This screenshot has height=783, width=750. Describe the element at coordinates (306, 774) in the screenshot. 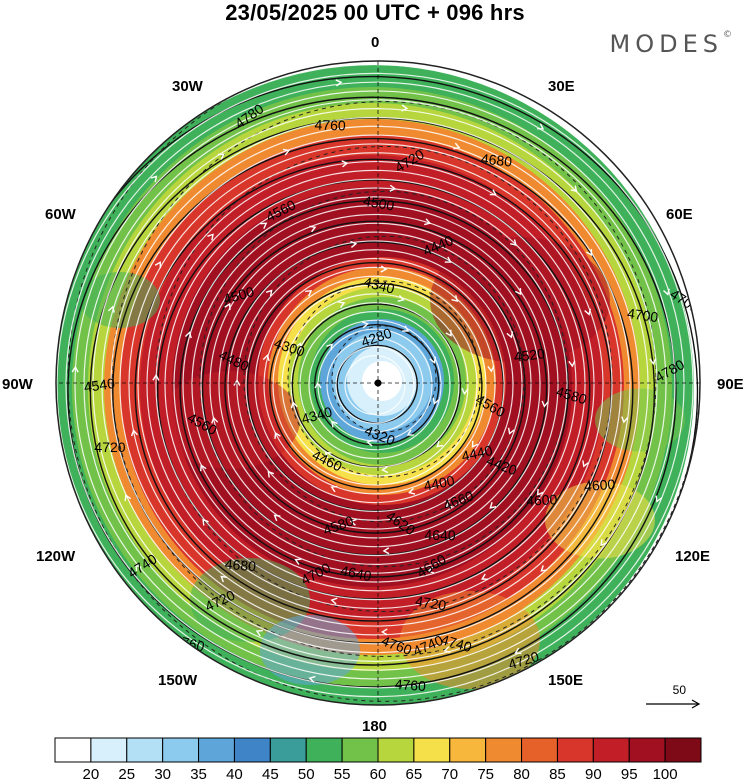

I see `colorbar-tick-label: 50` at that location.